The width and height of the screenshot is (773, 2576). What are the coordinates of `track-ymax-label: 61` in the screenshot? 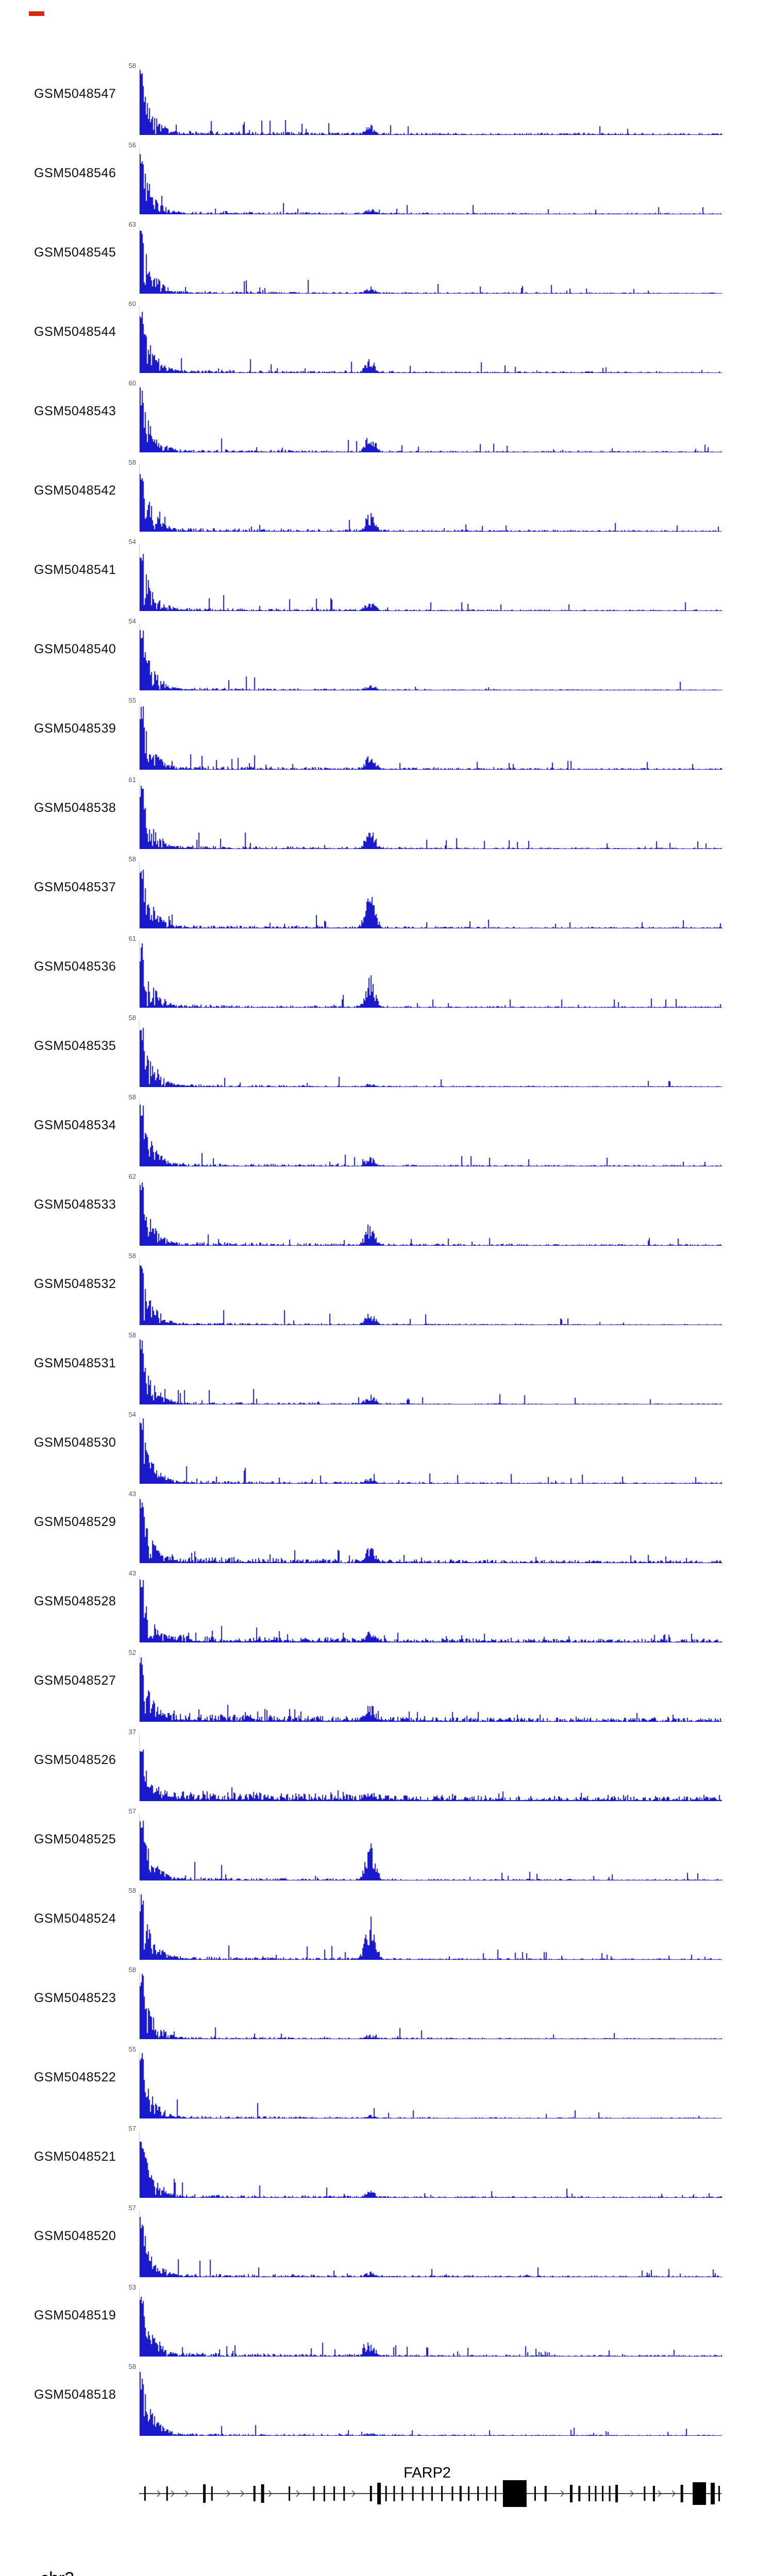 It's located at (132, 938).